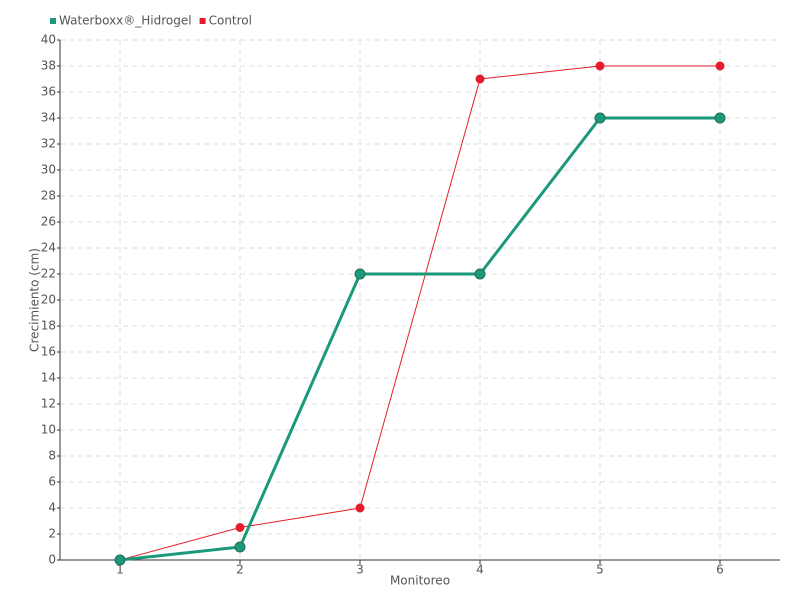  I want to click on y-tick-label: 14, so click(48, 378).